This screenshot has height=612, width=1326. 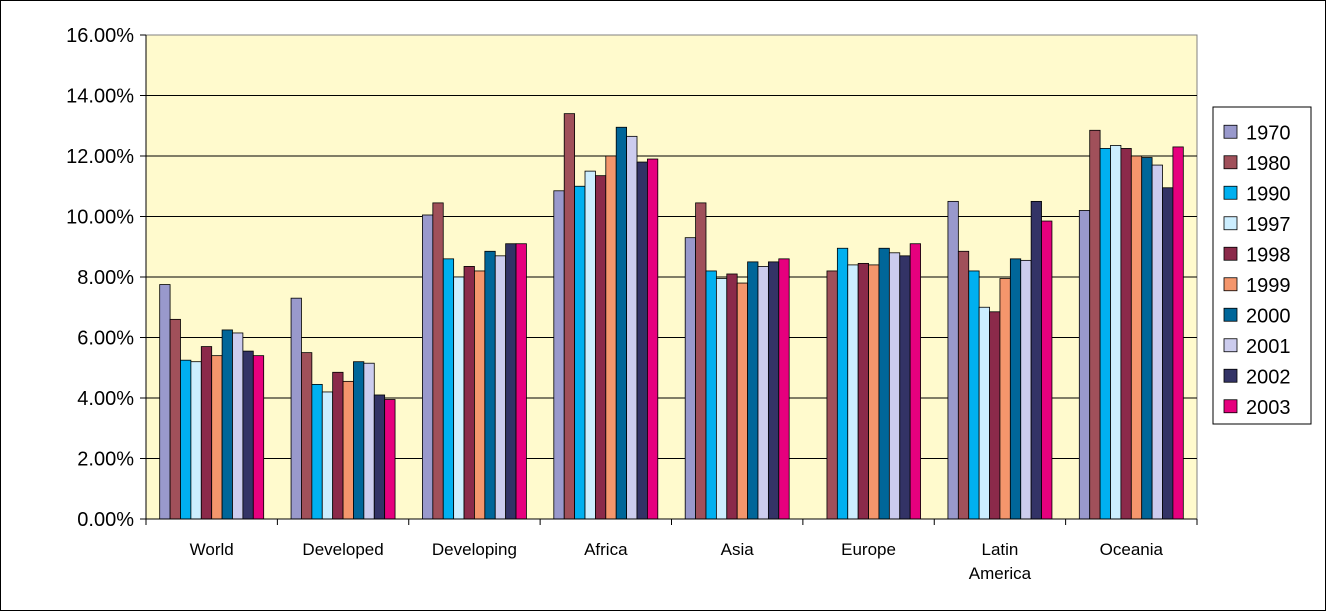 What do you see at coordinates (569, 316) in the screenshot?
I see `bar-africa-1980` at bounding box center [569, 316].